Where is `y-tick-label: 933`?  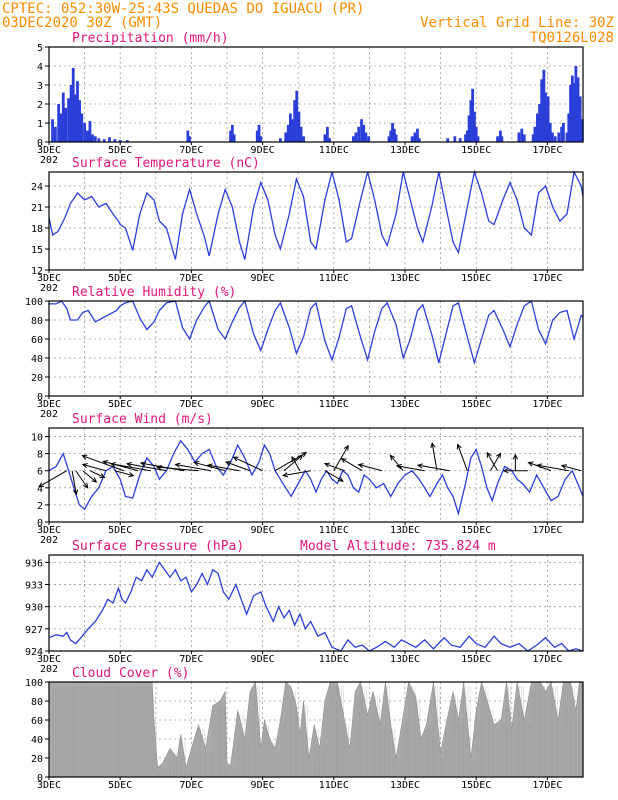
y-tick-label: 933 is located at coordinates (34, 586).